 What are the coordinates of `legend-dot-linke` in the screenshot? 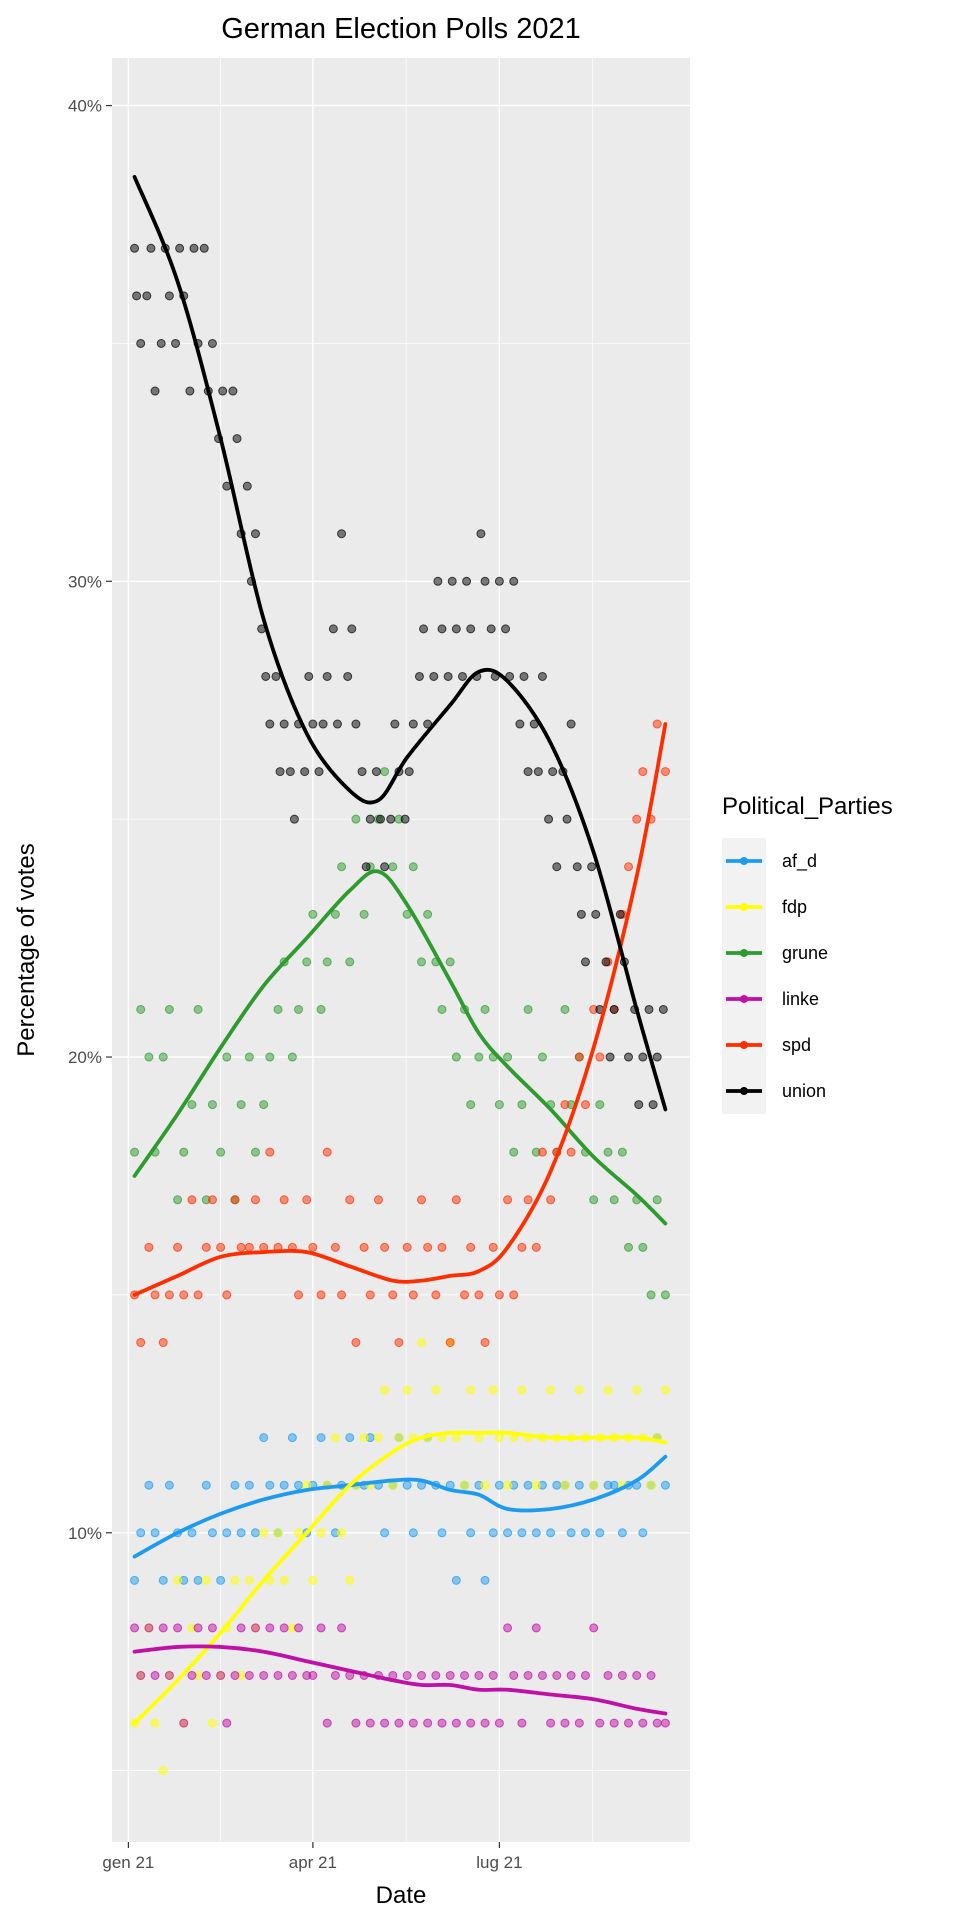 It's located at (744, 999).